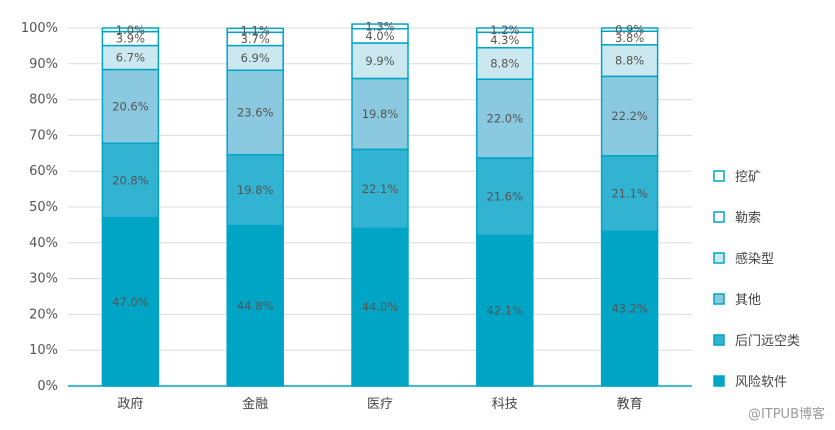 The height and width of the screenshot is (430, 835). Describe the element at coordinates (786, 414) in the screenshot. I see `watermark: @ITPUB博客` at that location.